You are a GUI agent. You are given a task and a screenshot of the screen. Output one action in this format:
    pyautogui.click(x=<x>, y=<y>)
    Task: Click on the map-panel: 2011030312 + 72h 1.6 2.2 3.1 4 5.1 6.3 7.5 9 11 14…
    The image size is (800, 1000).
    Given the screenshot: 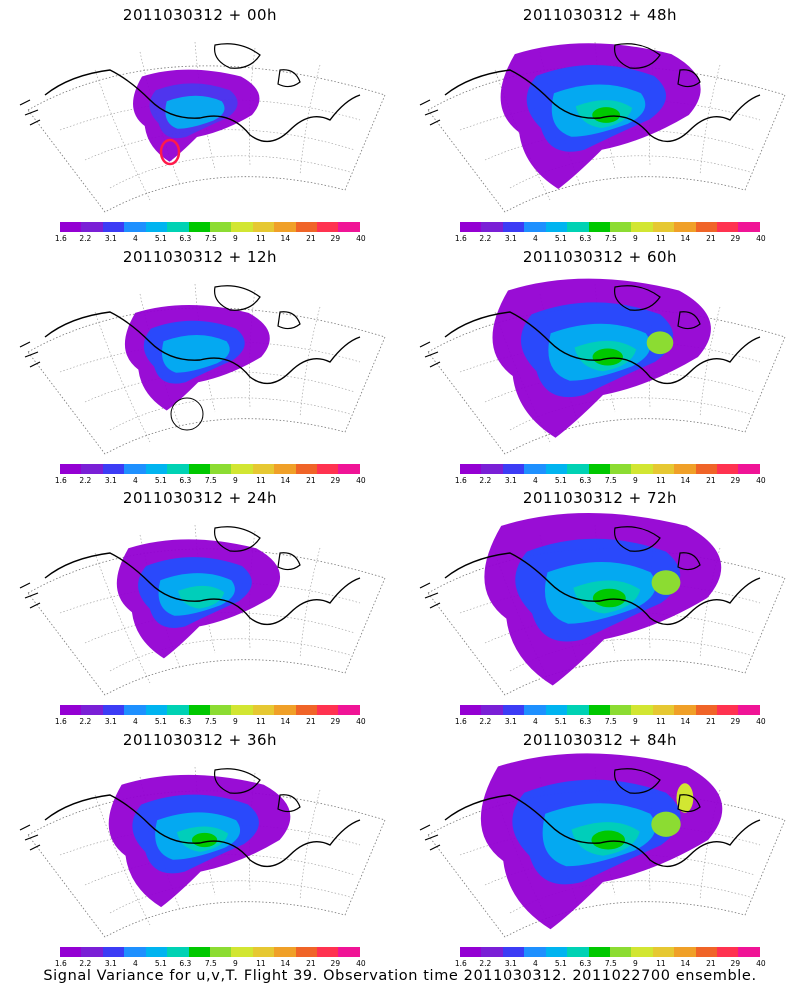 What is the action you would take?
    pyautogui.click(x=600, y=604)
    